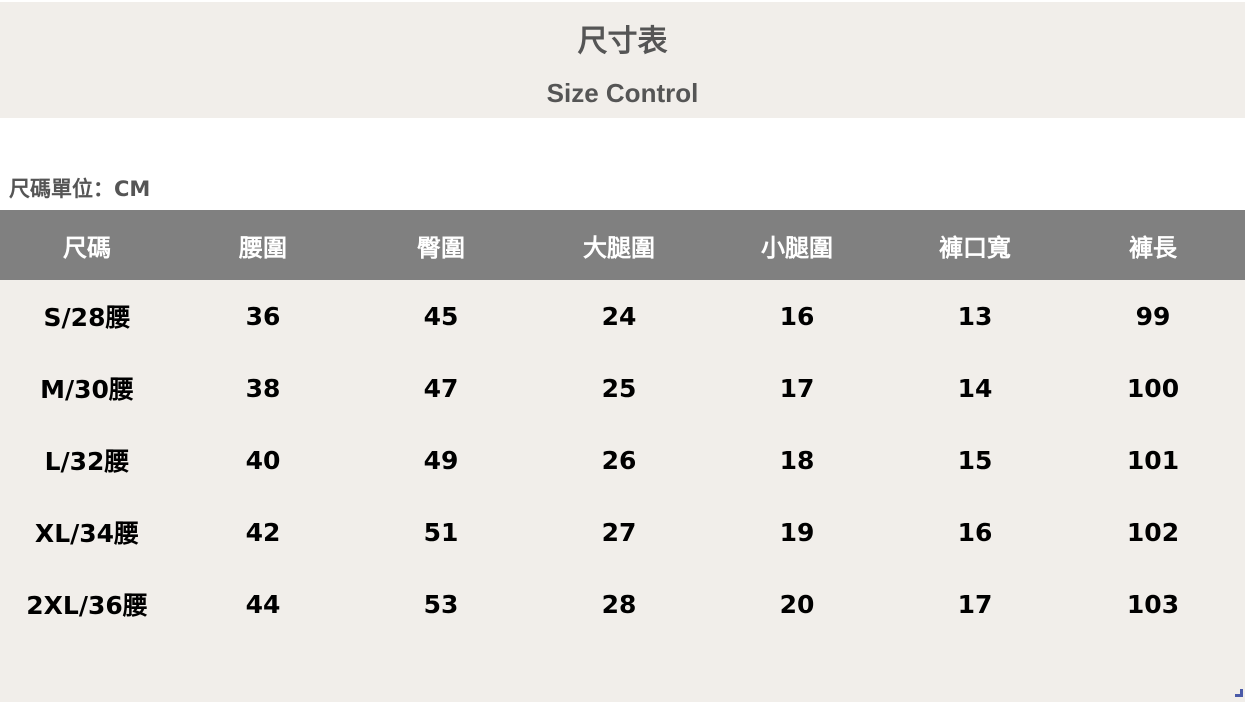  I want to click on column-header: 小腿圍, so click(797, 247).